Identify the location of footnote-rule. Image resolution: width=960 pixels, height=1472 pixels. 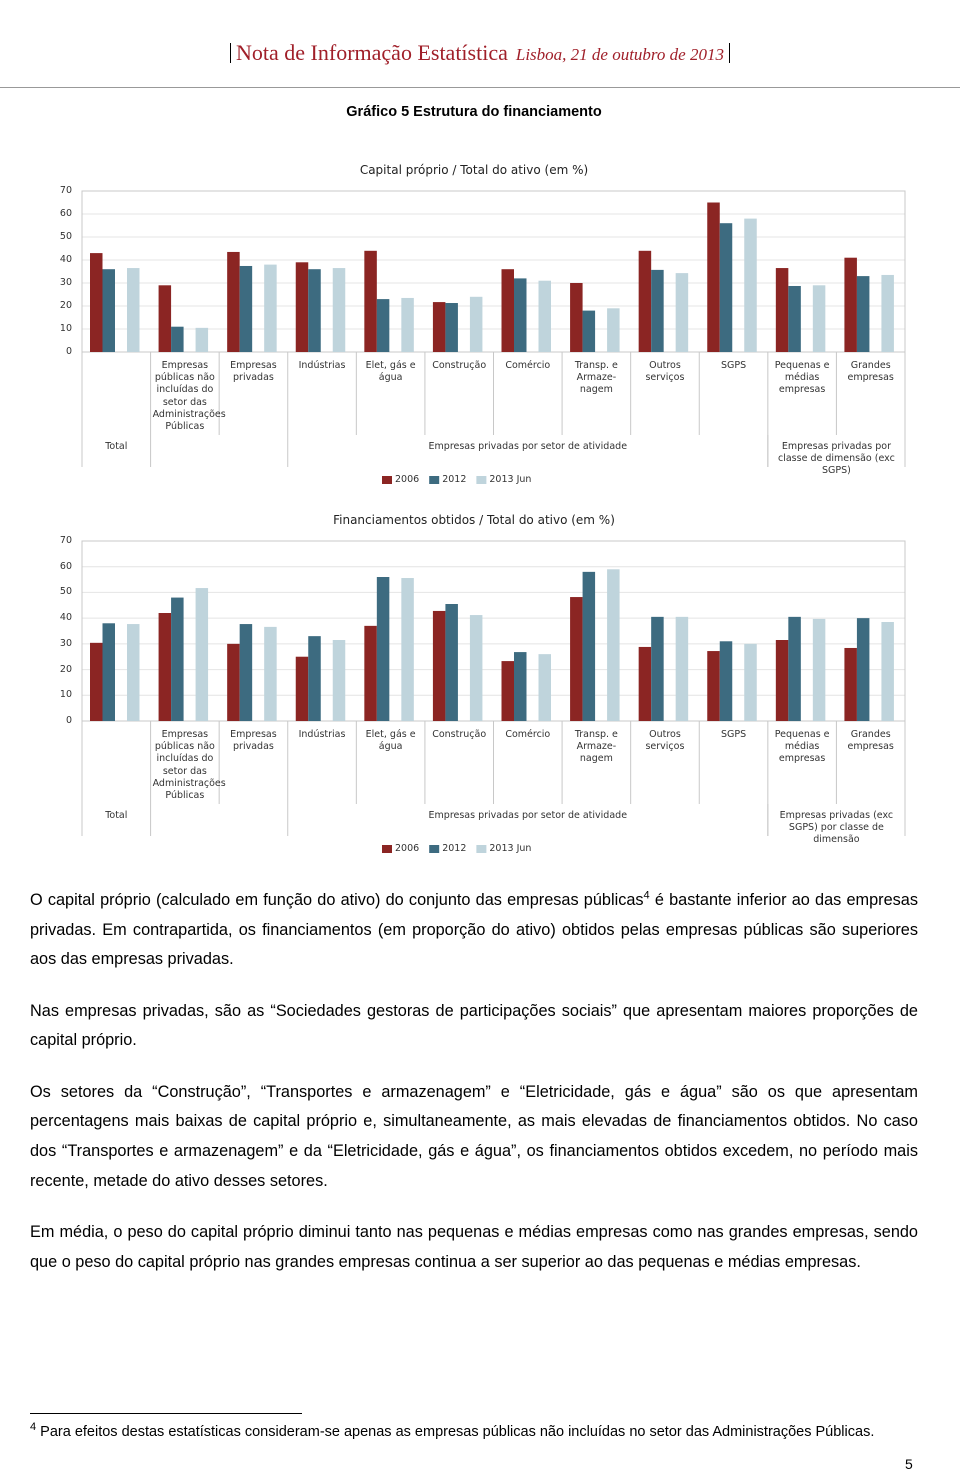
(166, 1413).